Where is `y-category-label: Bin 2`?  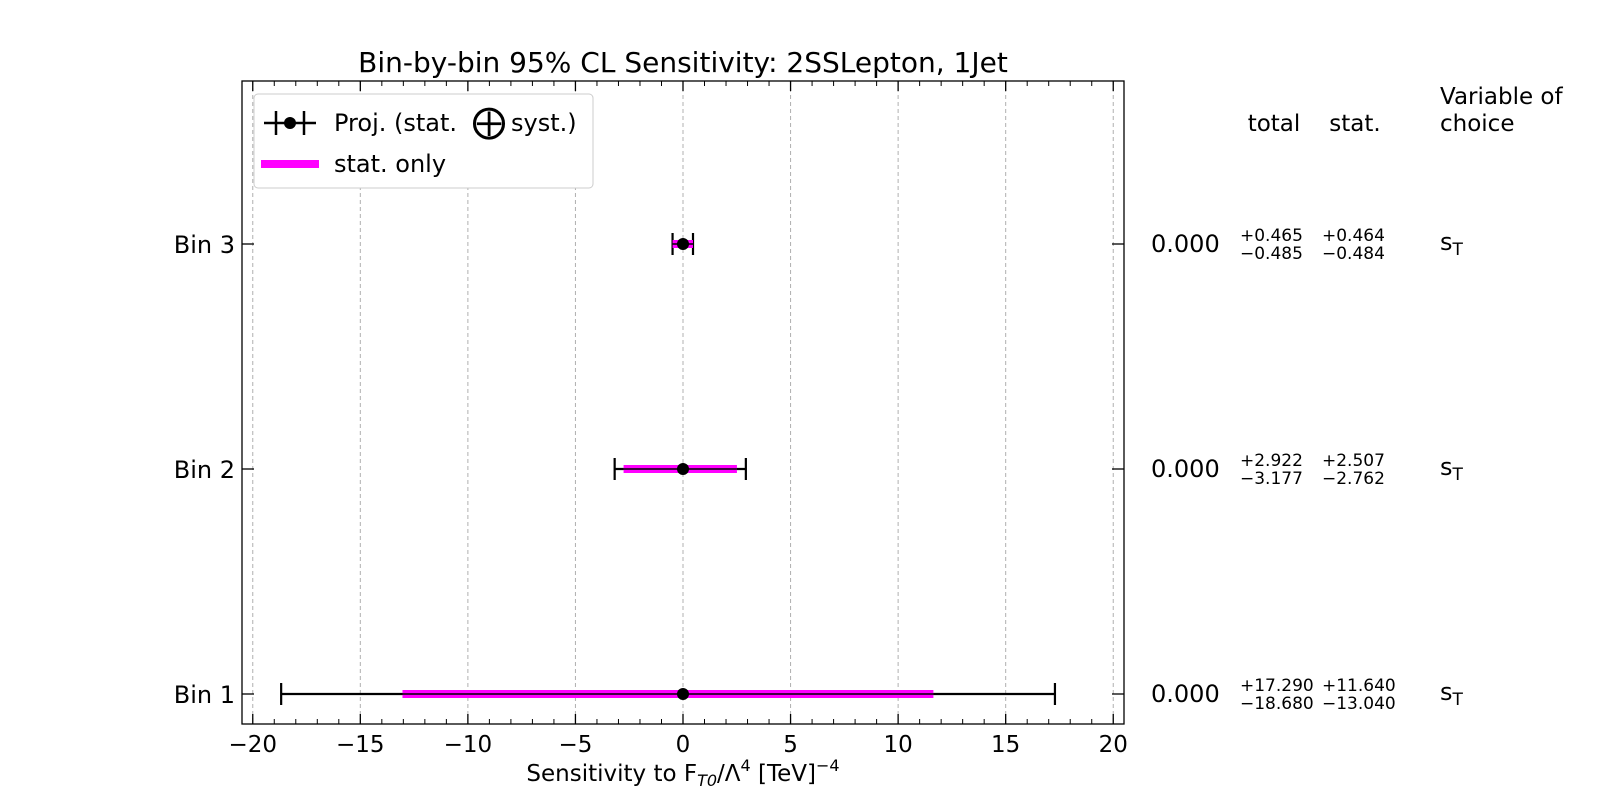
y-category-label: Bin 2 is located at coordinates (204, 470).